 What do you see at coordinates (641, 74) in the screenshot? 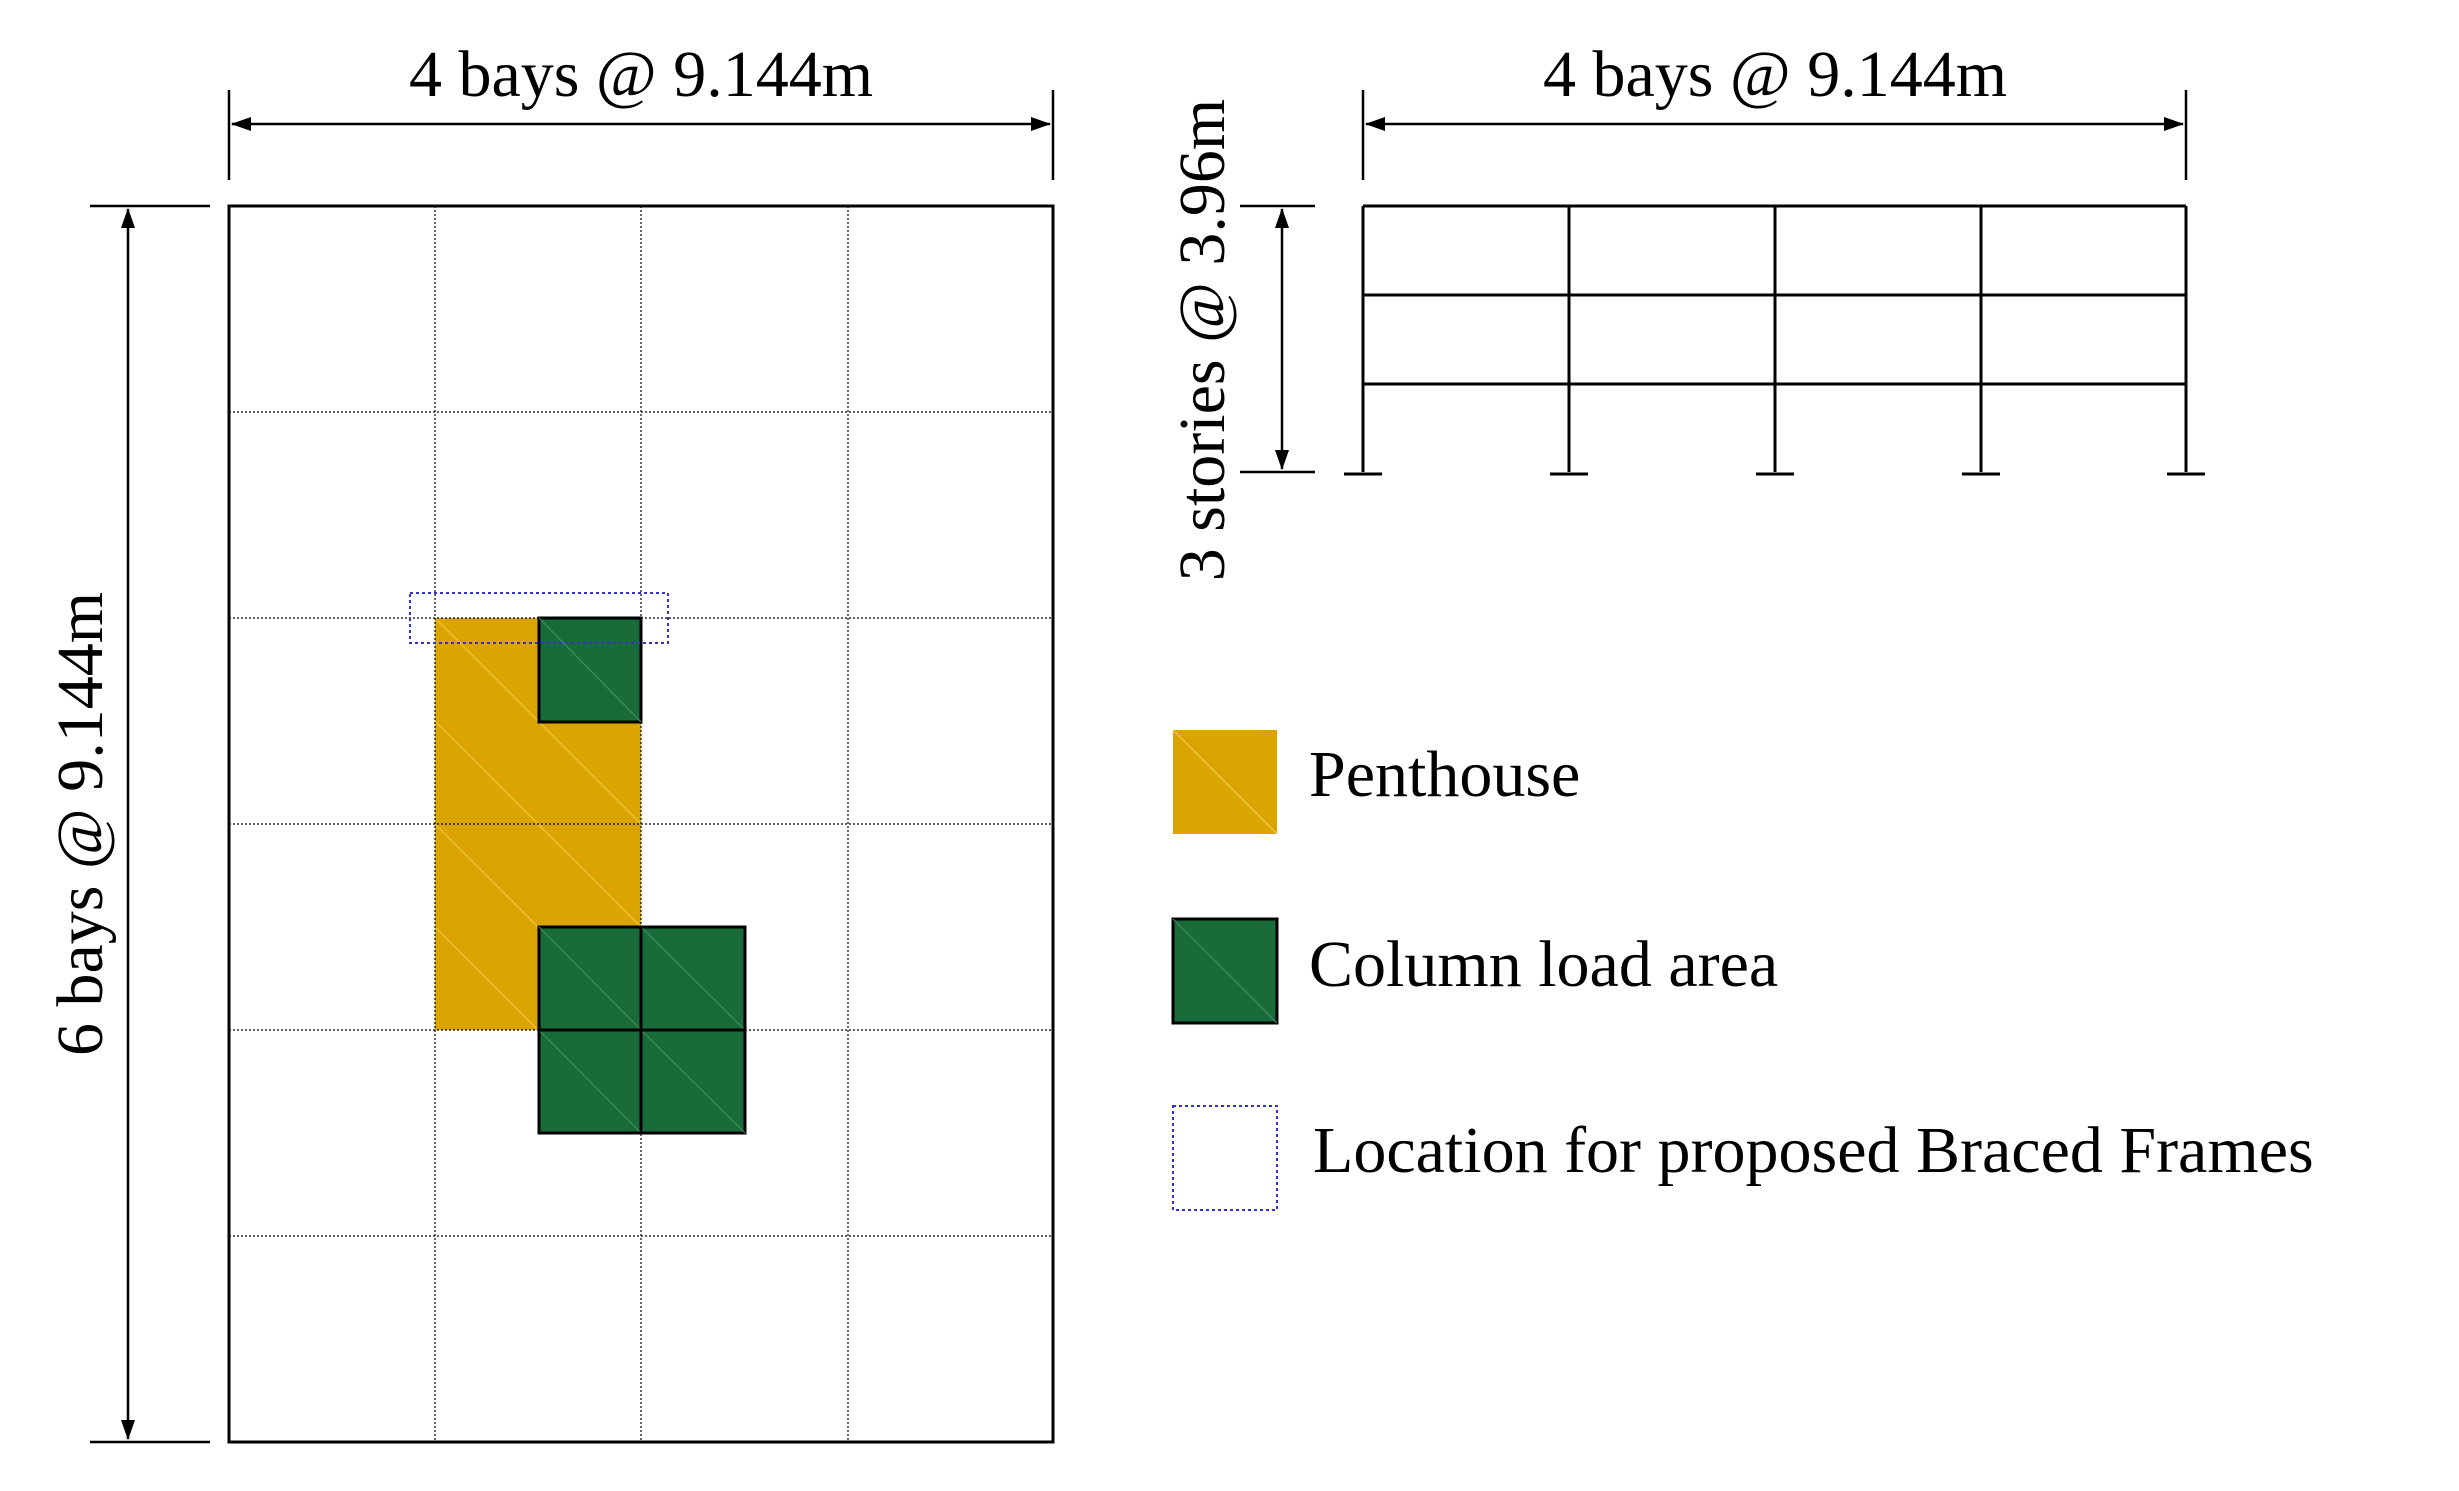
I see `plan-width-label: 4 bays @ 9.144m` at bounding box center [641, 74].